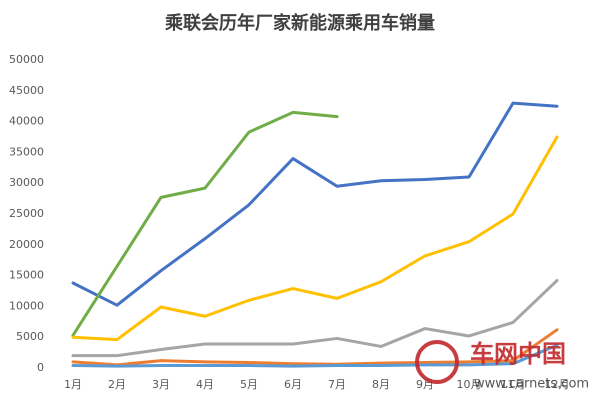 The image size is (600, 400). I want to click on x-tick-label: 4月, so click(205, 384).